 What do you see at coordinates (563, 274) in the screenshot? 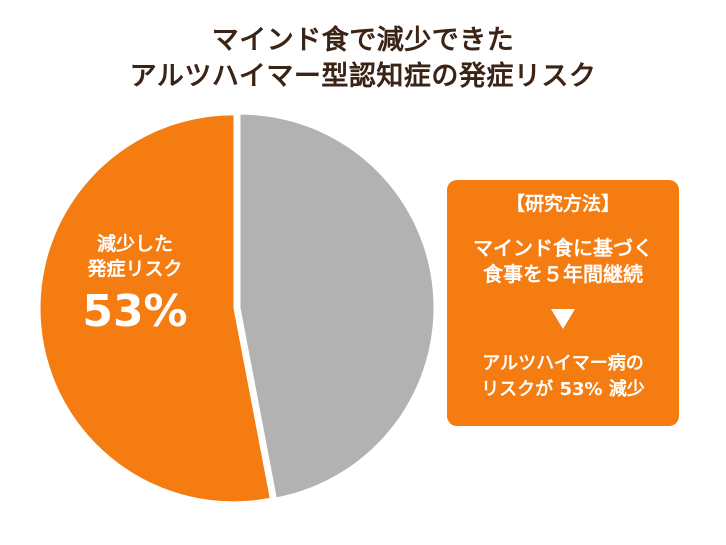
I see `info-box-line-2: 食事を５年間継続` at bounding box center [563, 274].